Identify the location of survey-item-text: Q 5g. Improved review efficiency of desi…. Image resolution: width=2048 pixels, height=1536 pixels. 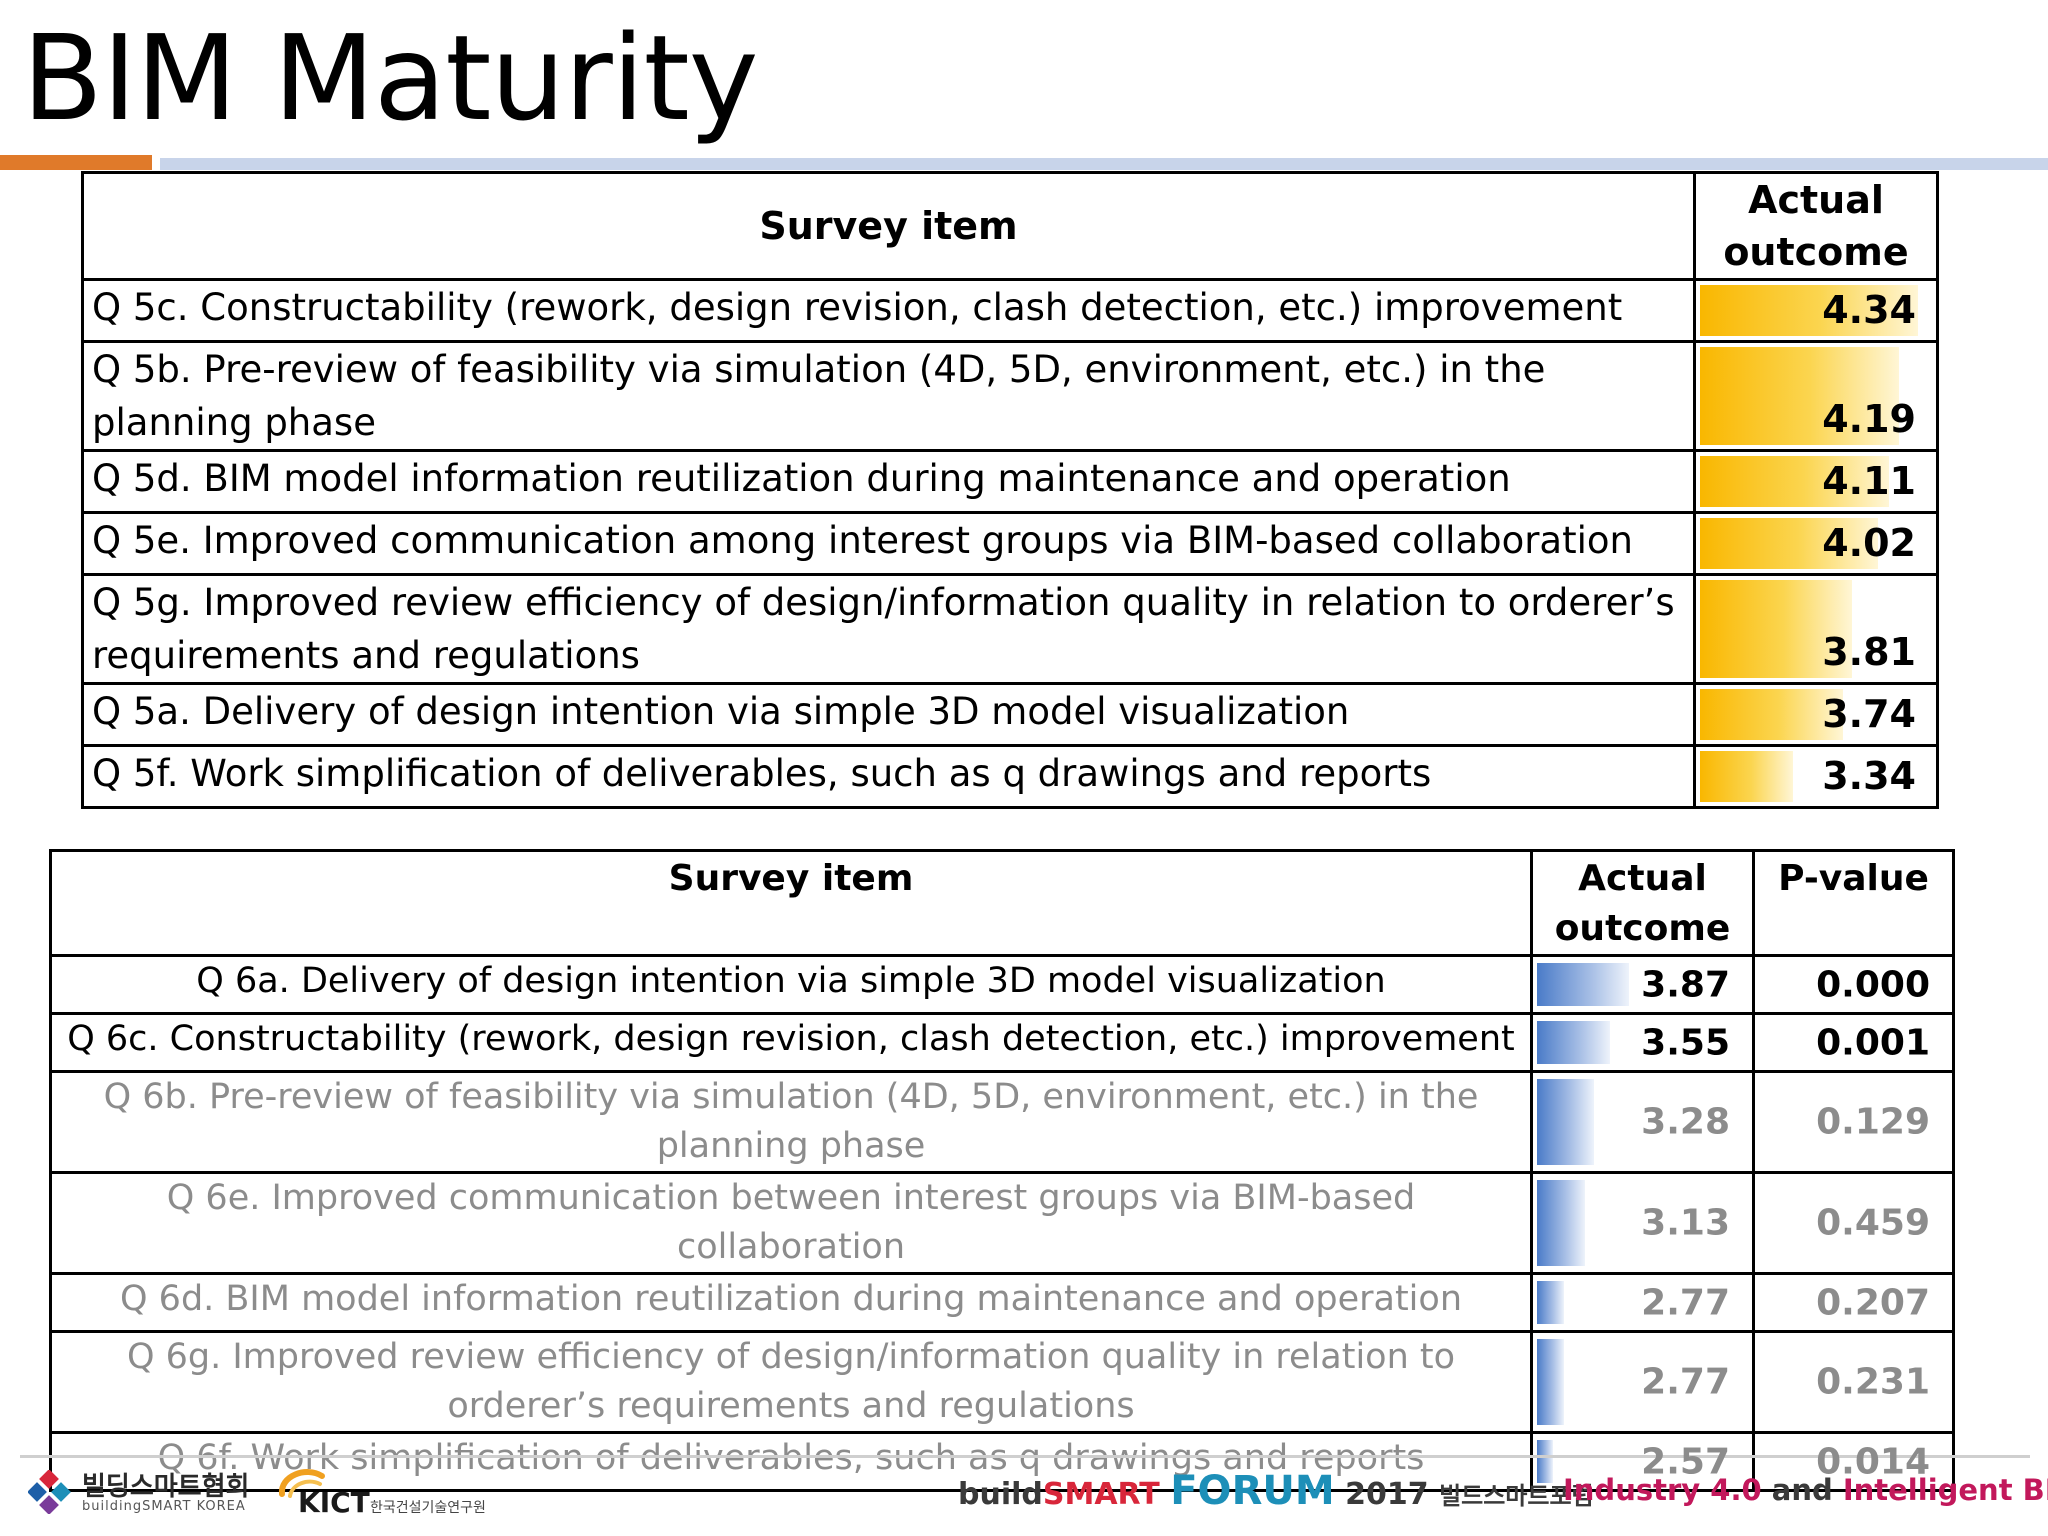
(888, 629).